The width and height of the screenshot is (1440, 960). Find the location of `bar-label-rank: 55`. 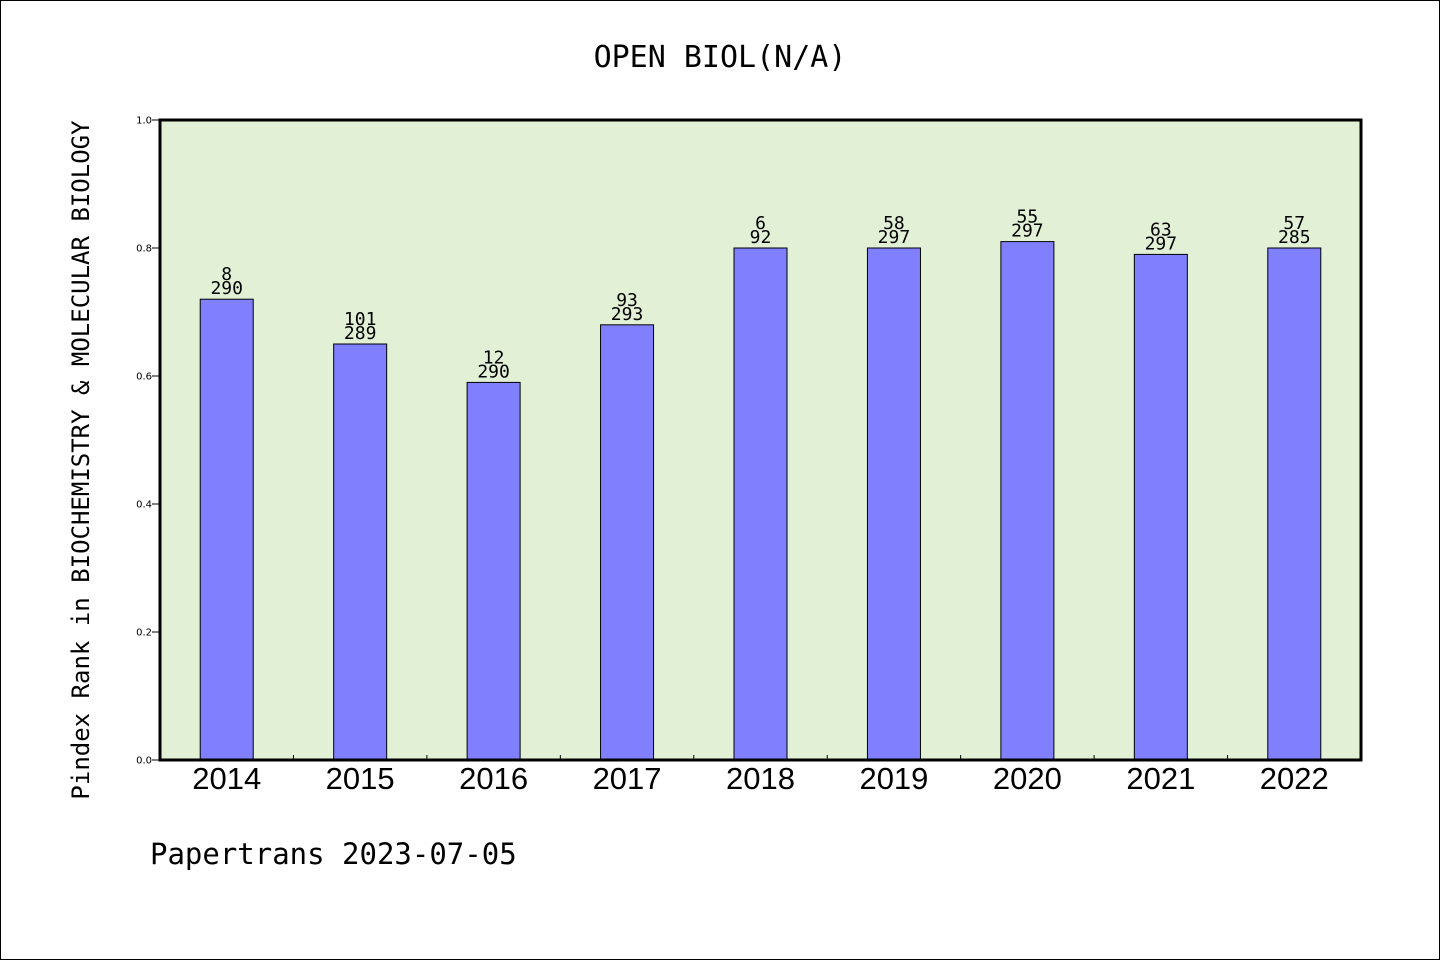

bar-label-rank: 55 is located at coordinates (1028, 217).